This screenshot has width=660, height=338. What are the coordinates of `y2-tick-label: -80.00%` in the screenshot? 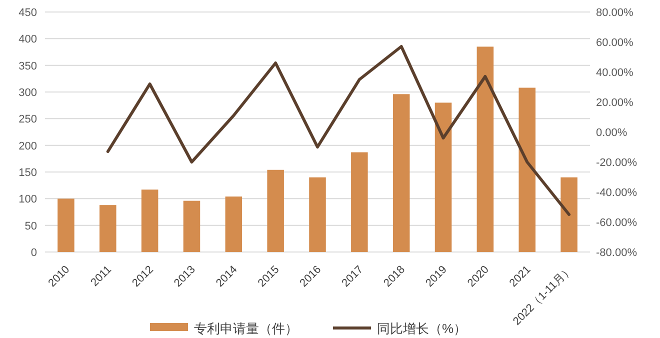 It's located at (617, 253).